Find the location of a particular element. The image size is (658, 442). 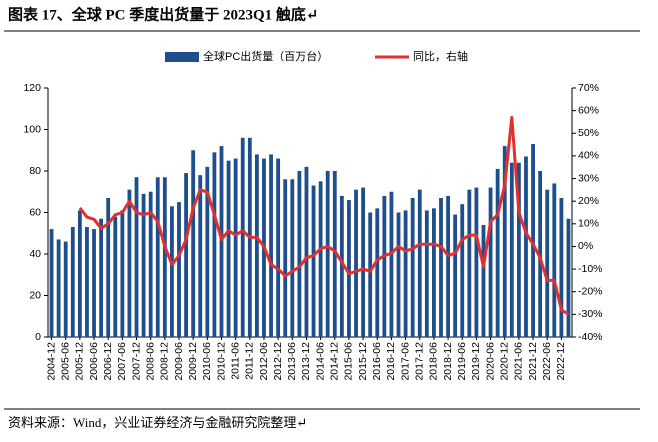

x-tick-label: 2008-12 is located at coordinates (165, 361).